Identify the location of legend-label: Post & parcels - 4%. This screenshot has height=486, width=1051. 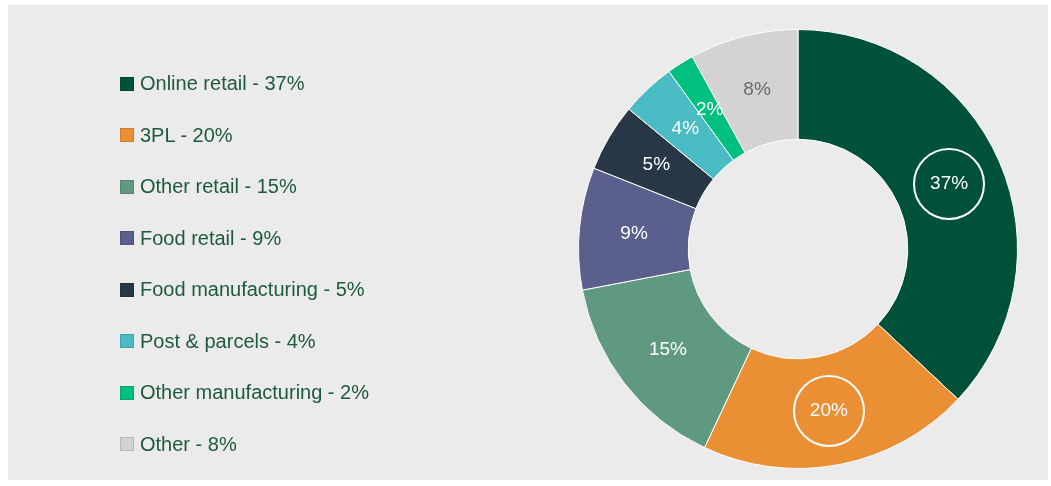
(228, 341).